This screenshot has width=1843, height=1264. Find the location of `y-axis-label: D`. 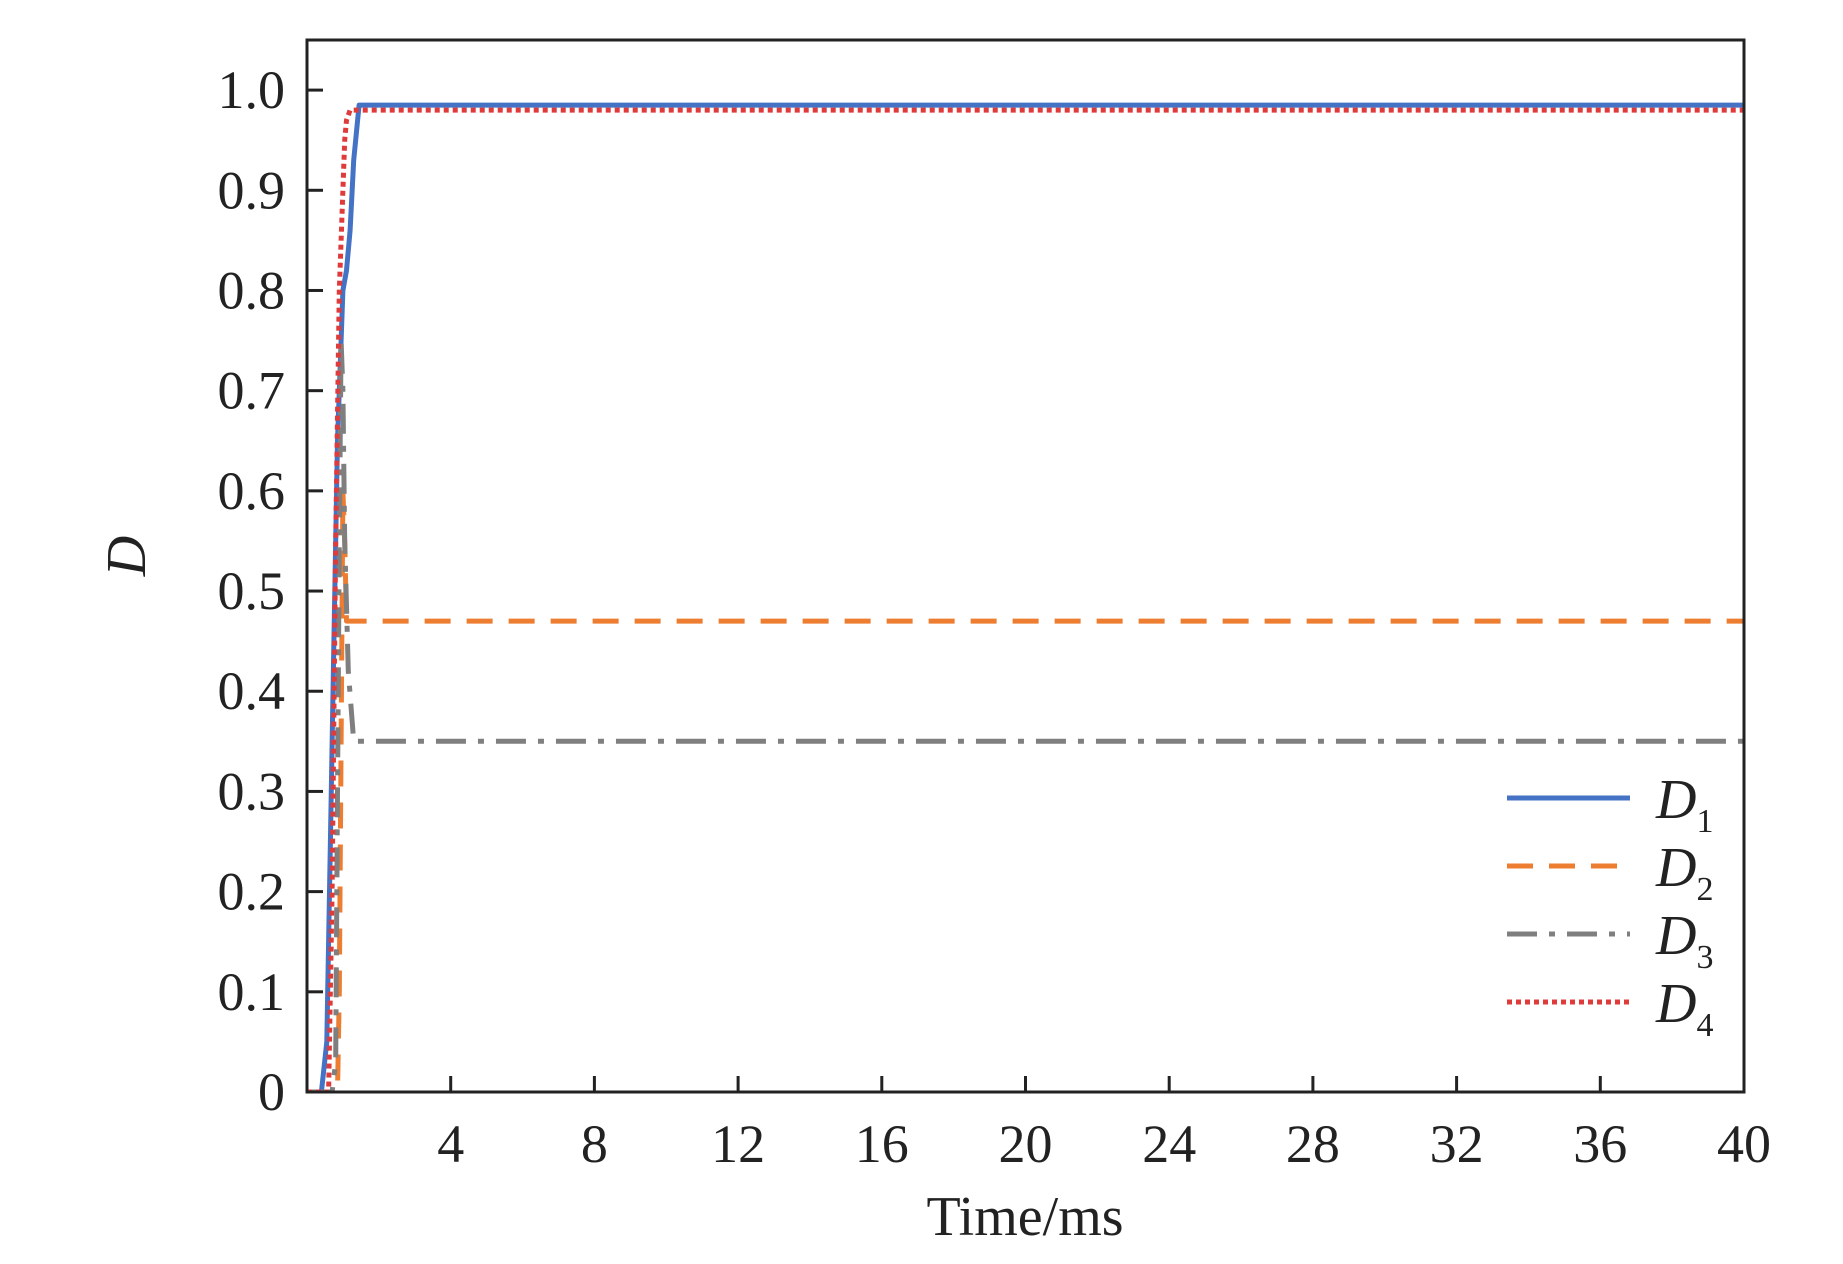

y-axis-label: D is located at coordinates (127, 556).